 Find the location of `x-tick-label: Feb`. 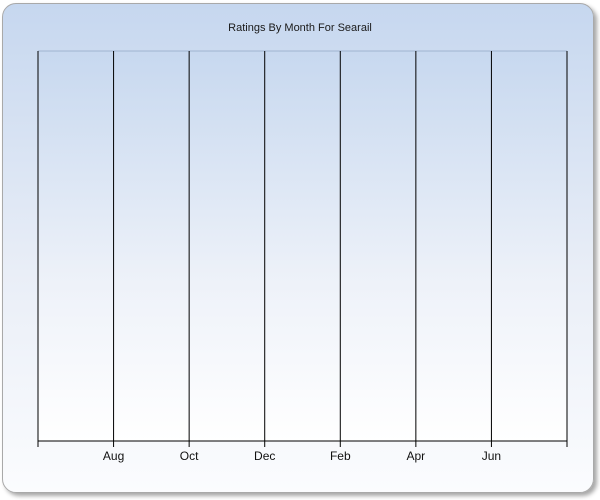

x-tick-label: Feb is located at coordinates (340, 456).